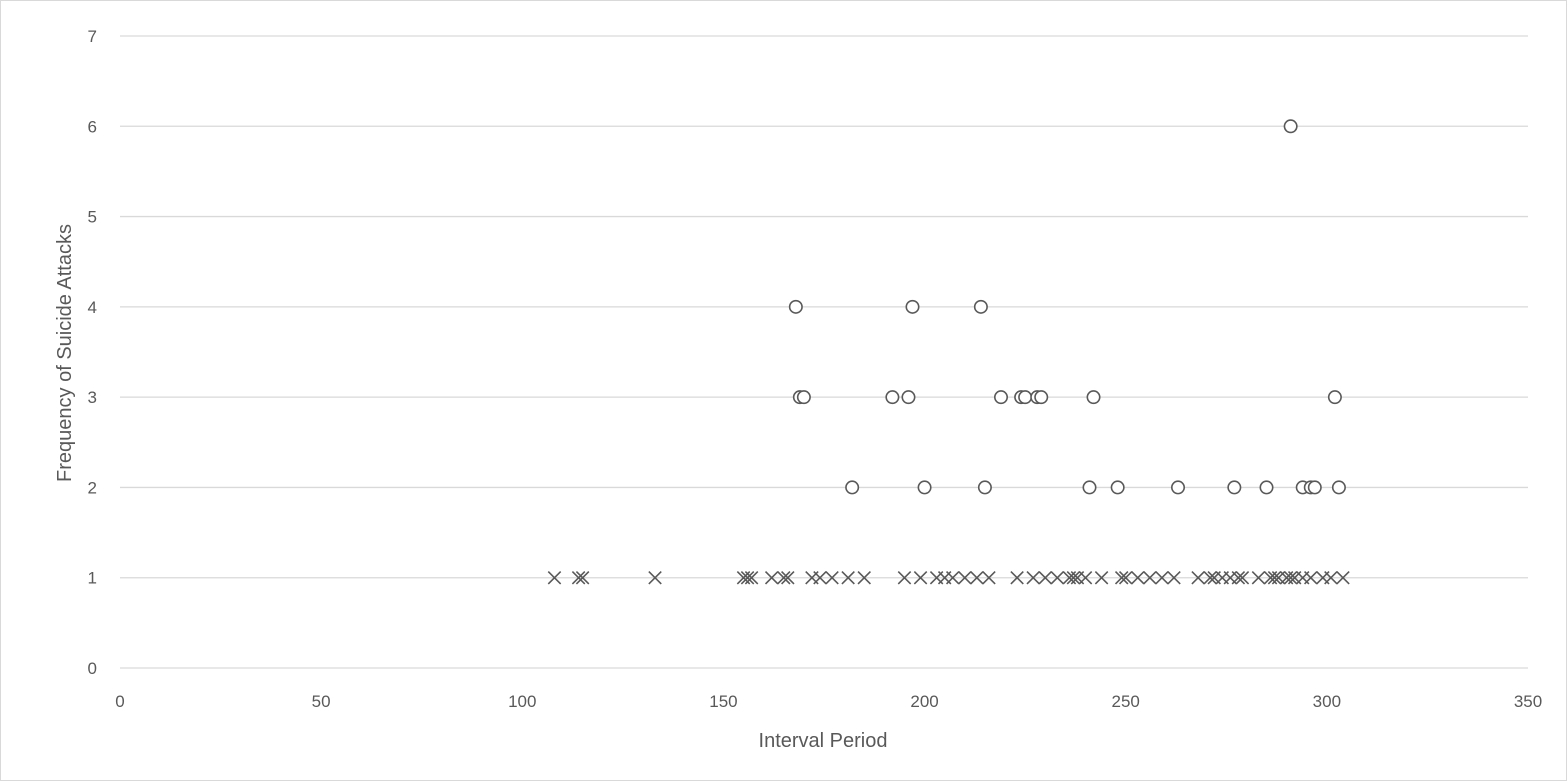 This screenshot has width=1567, height=782. I want to click on x-tick-label: 250, so click(1126, 701).